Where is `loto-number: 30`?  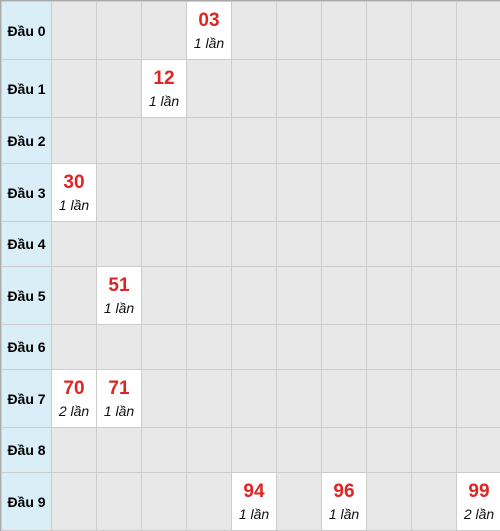
loto-number: 30 is located at coordinates (74, 182).